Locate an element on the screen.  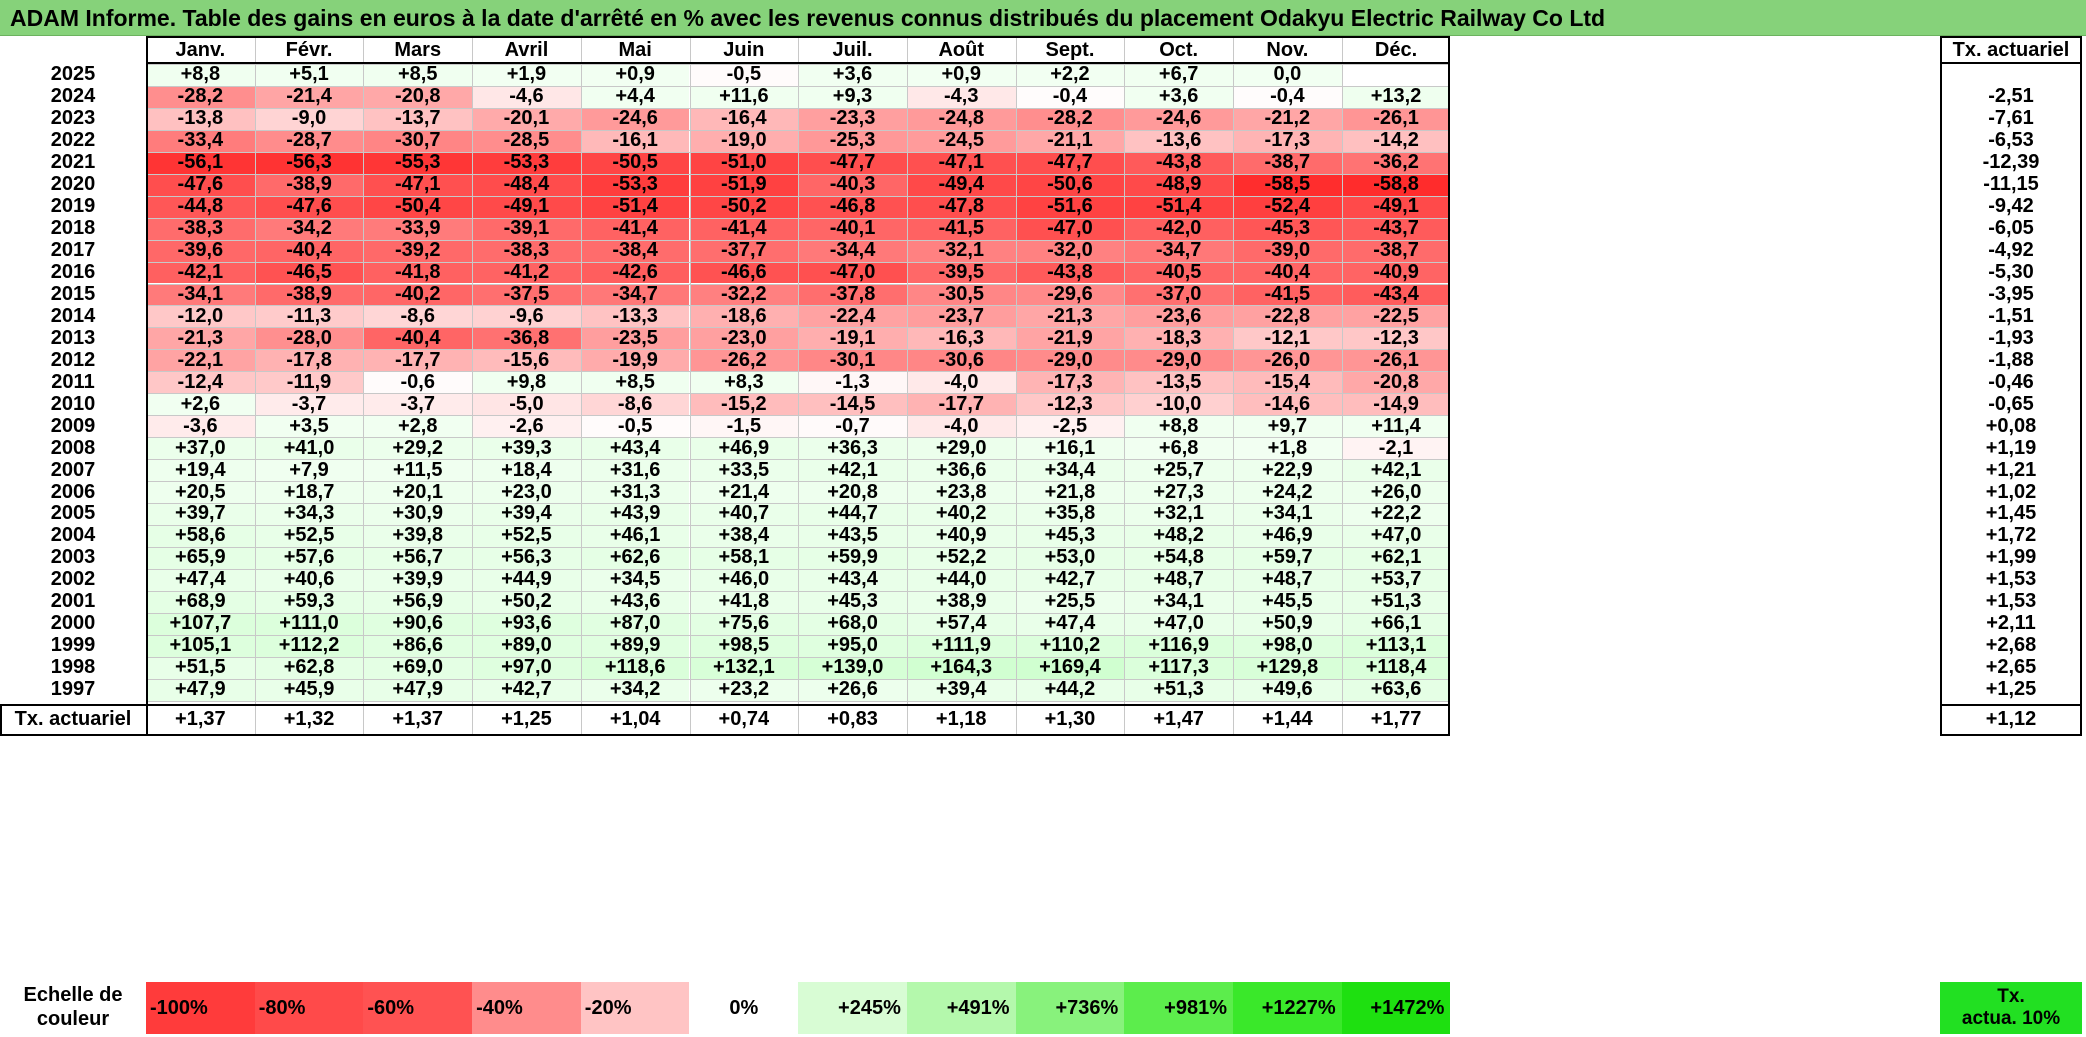
table-cell: -42,0 is located at coordinates (1178, 228).